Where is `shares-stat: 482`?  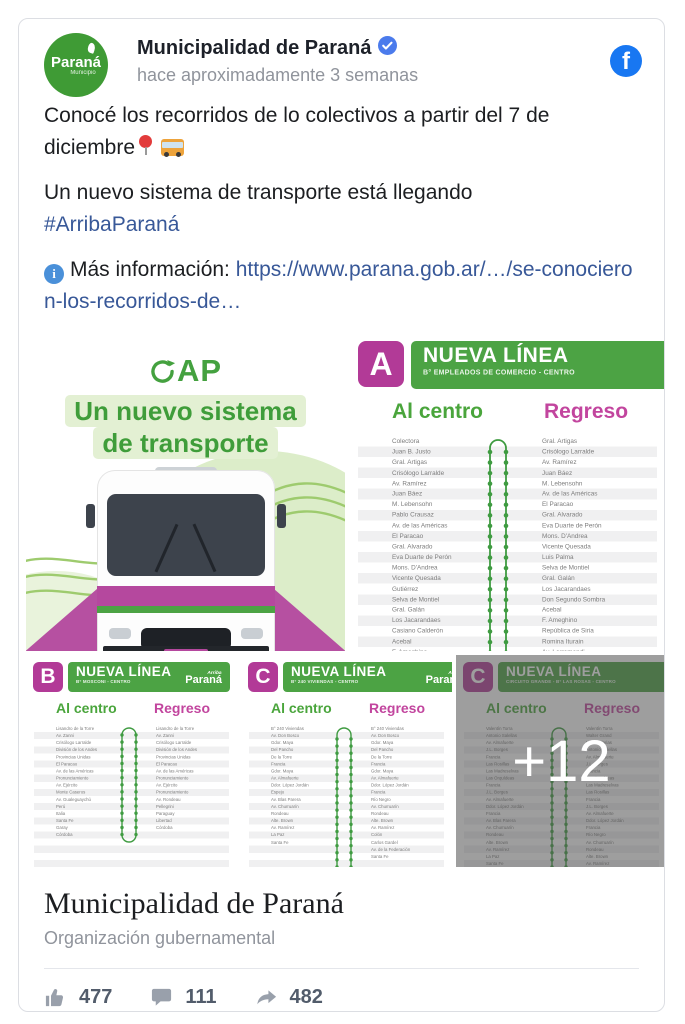
shares-stat: 482 is located at coordinates (289, 997).